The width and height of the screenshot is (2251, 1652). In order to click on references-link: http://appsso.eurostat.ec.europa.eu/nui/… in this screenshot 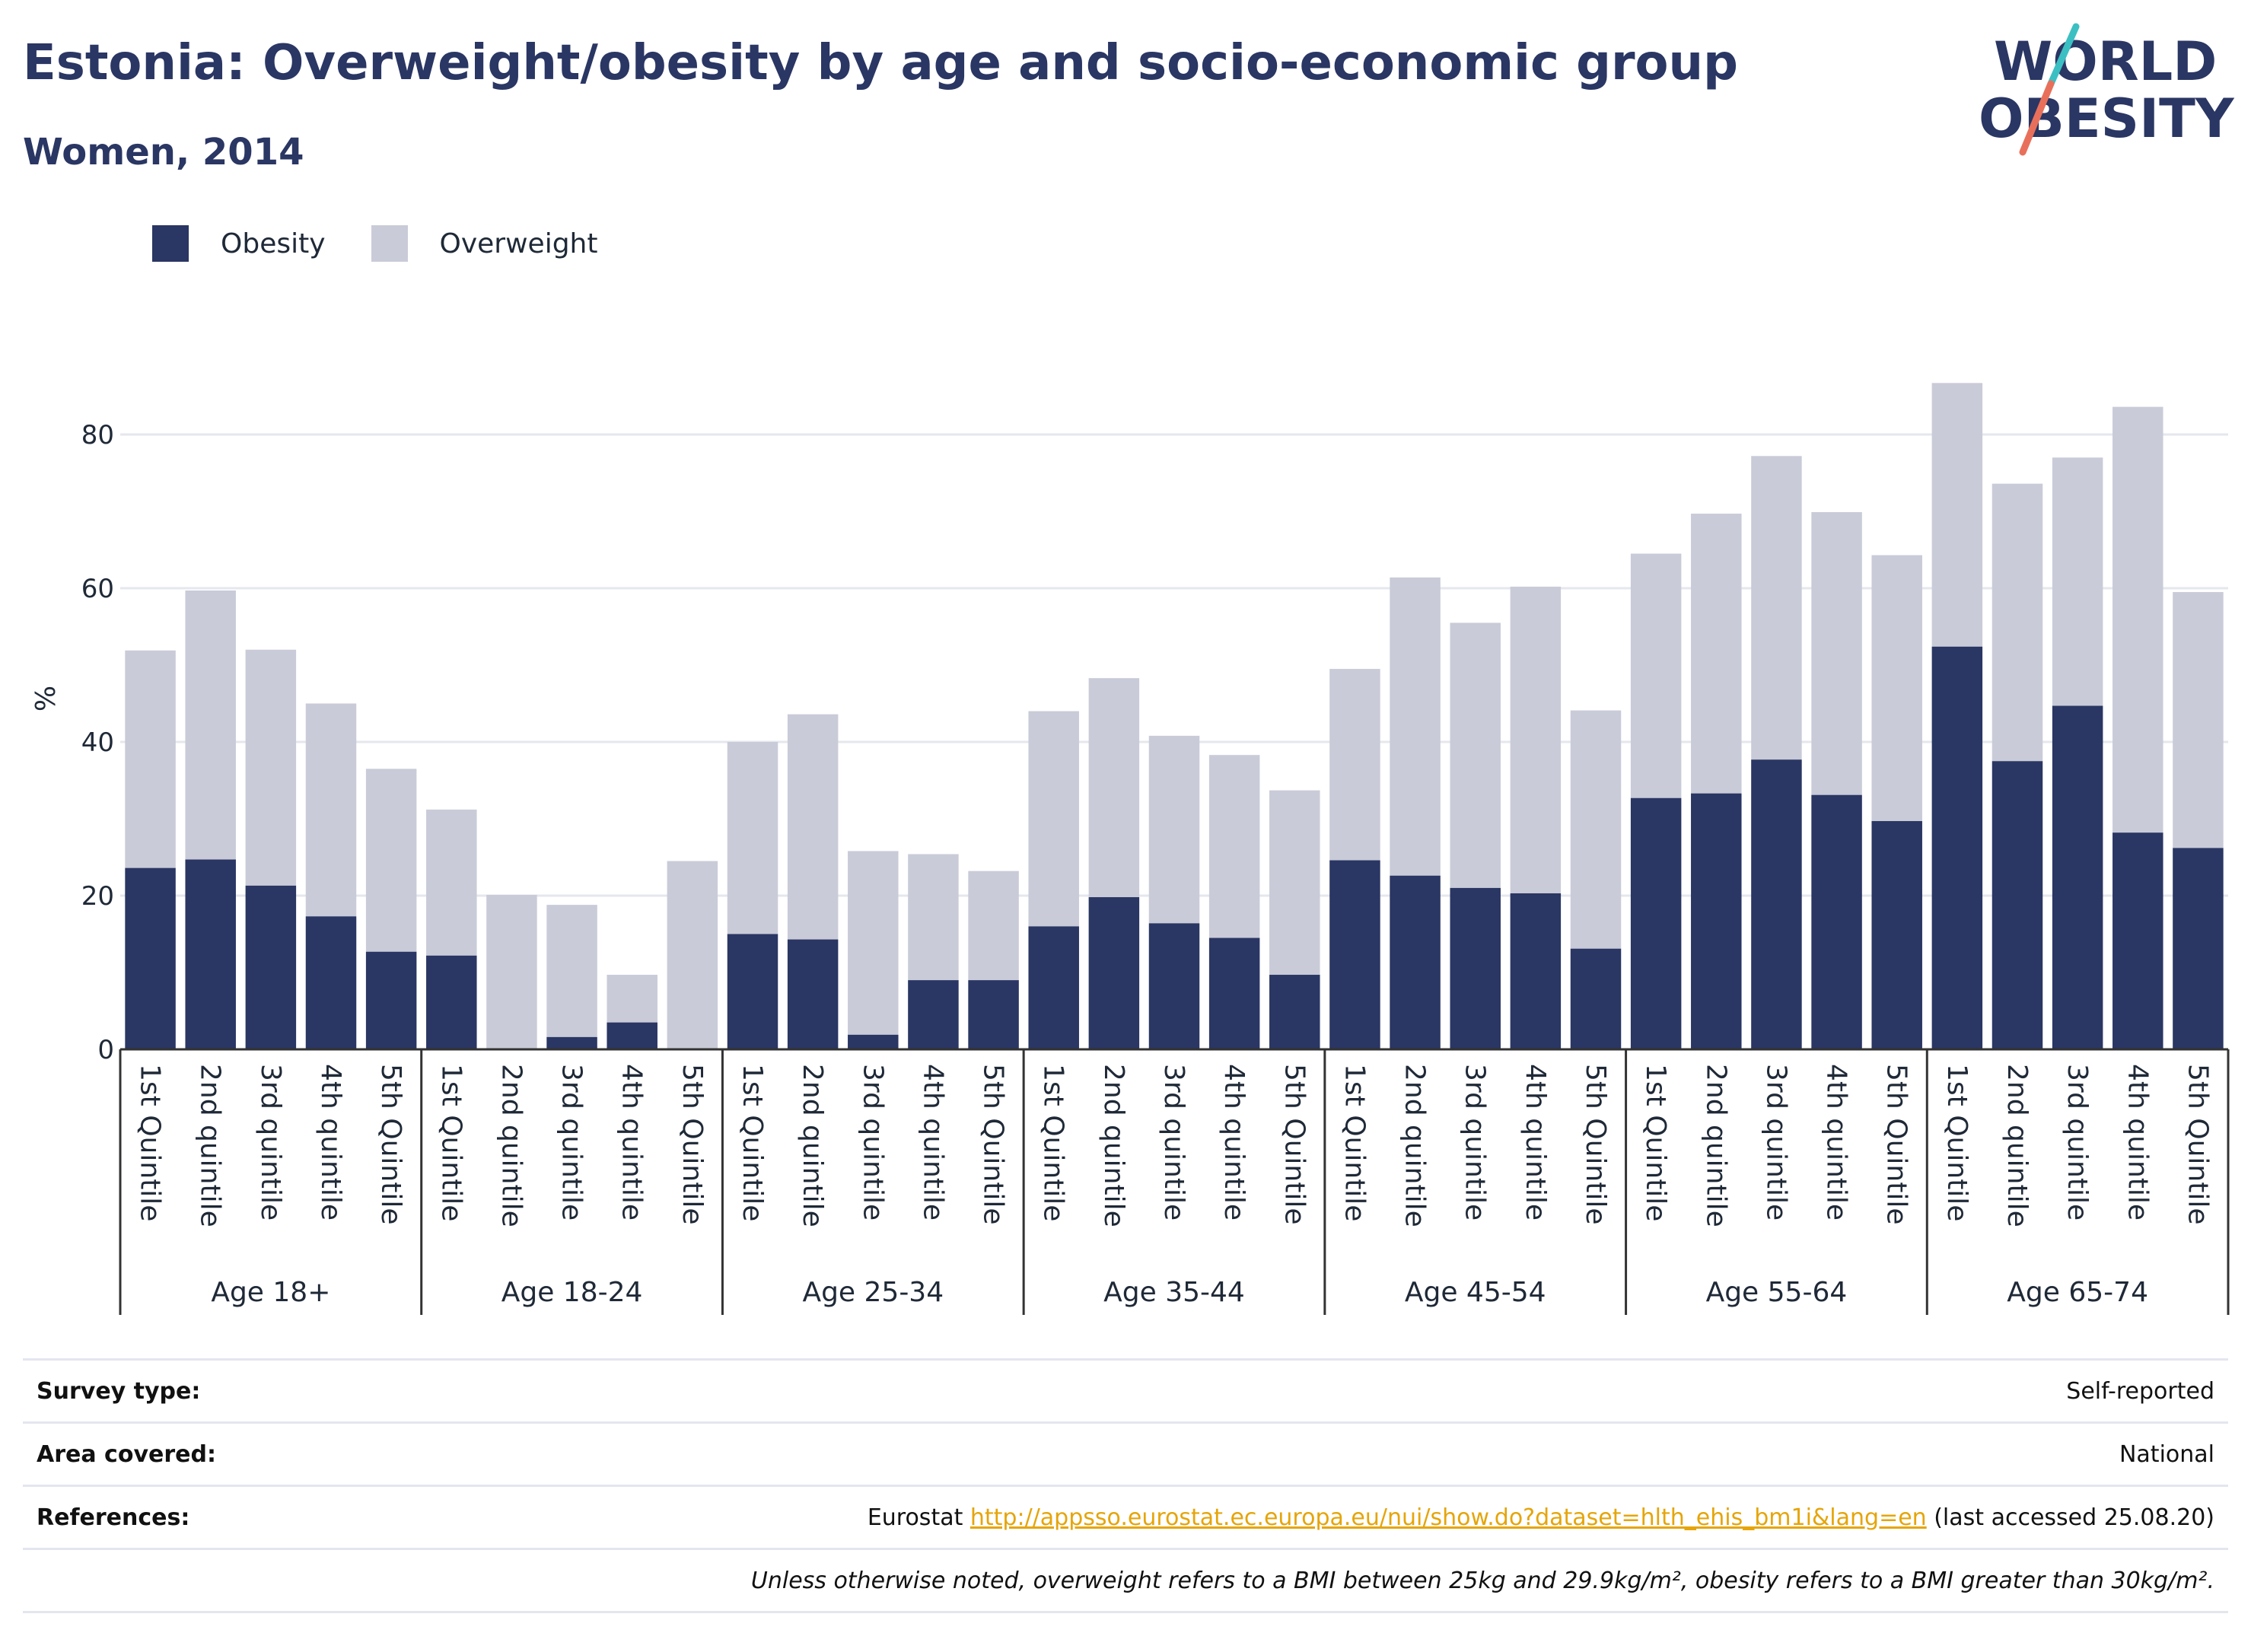, I will do `click(1448, 1517)`.